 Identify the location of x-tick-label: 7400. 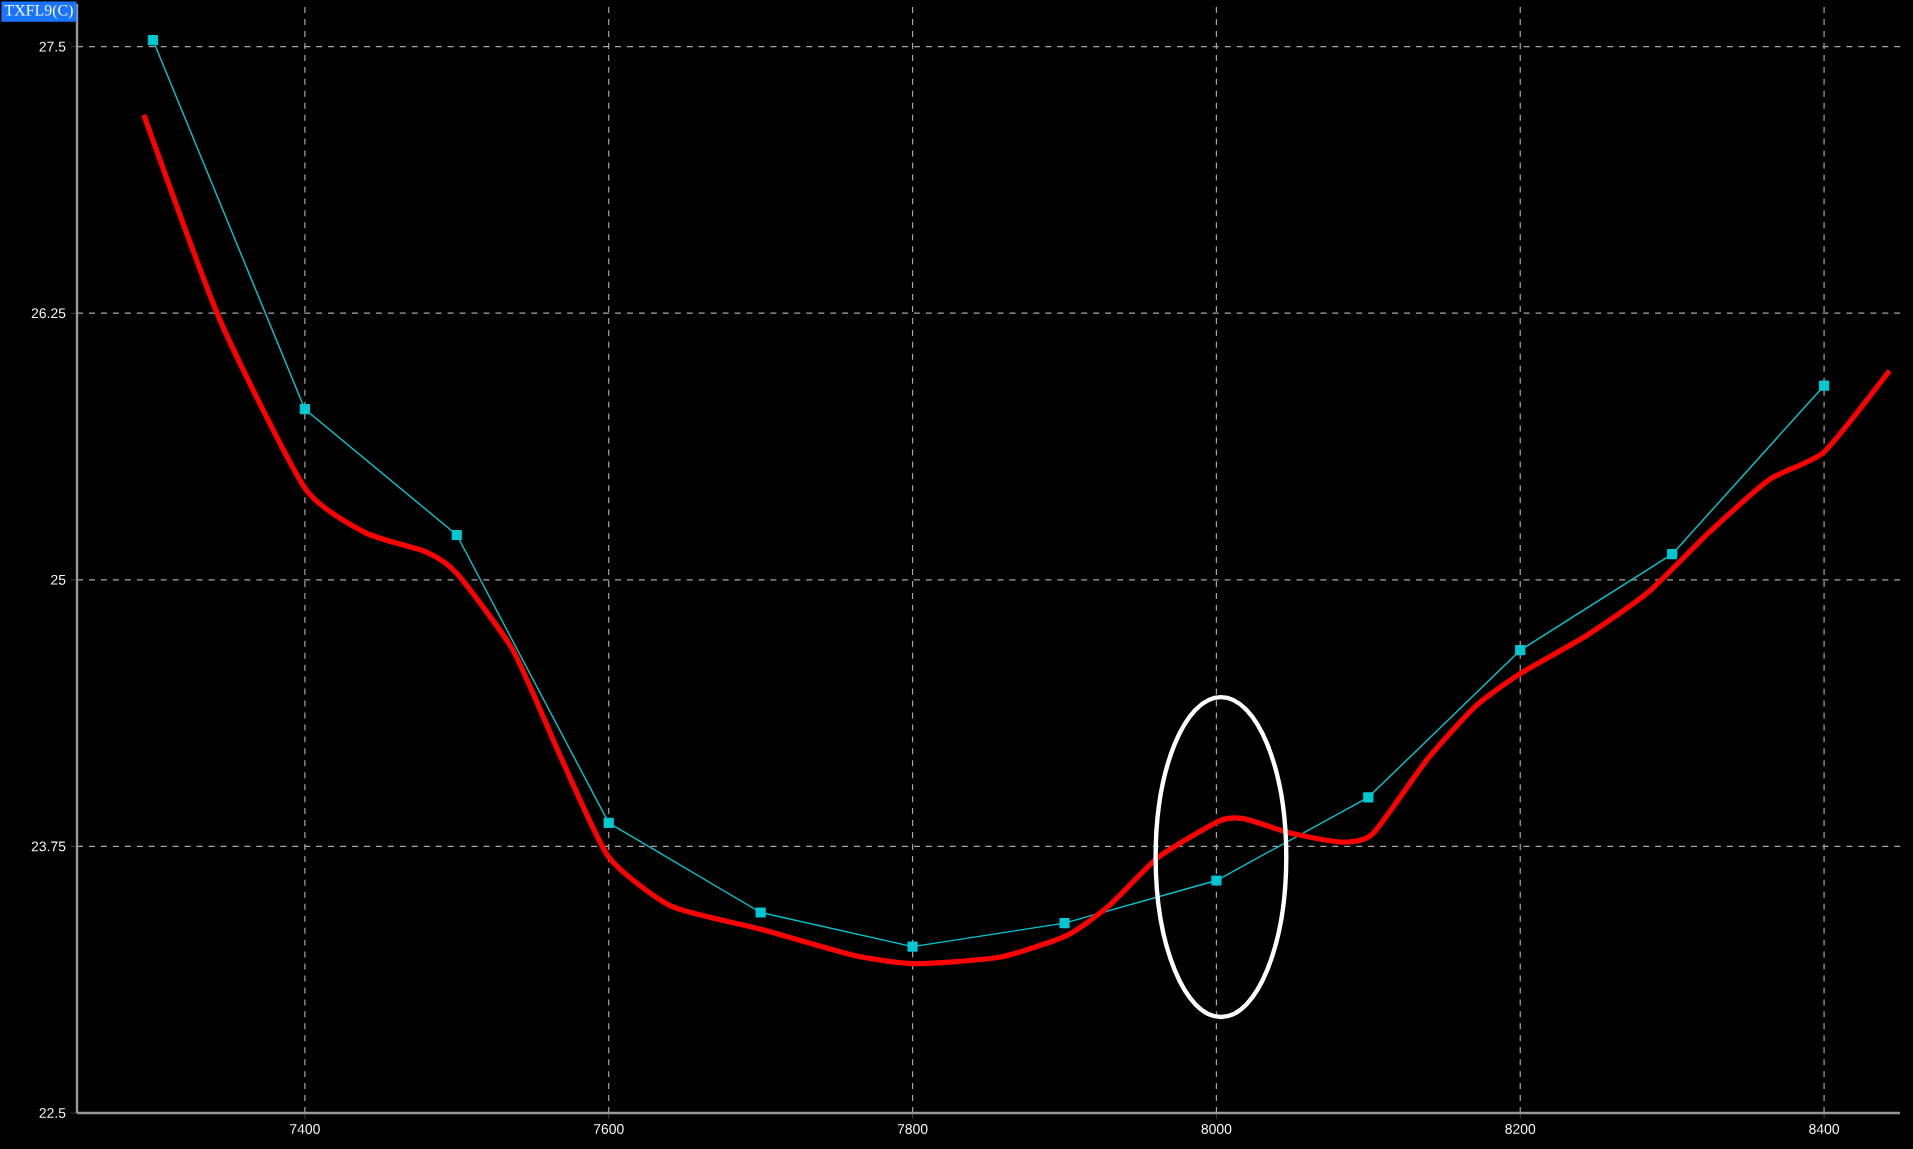
(305, 1129).